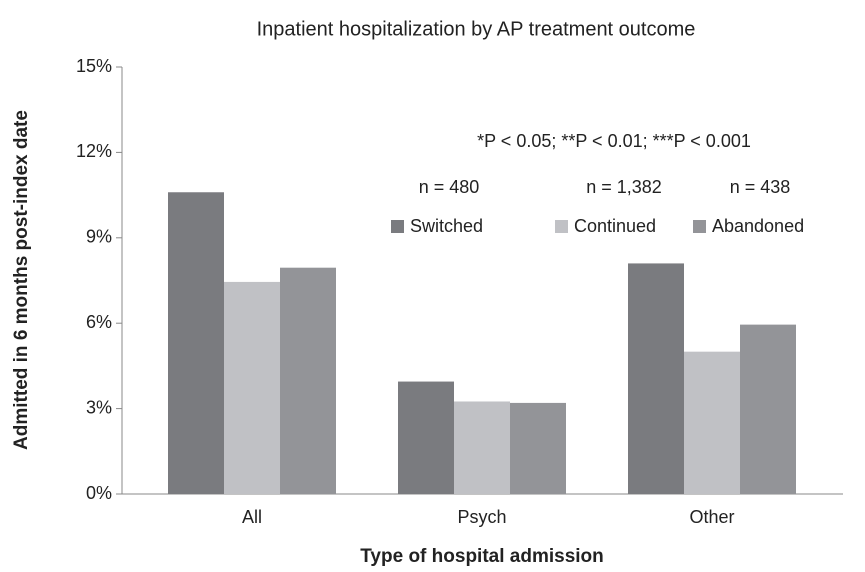  Describe the element at coordinates (99, 407) in the screenshot. I see `y-tick-label: 3%` at that location.